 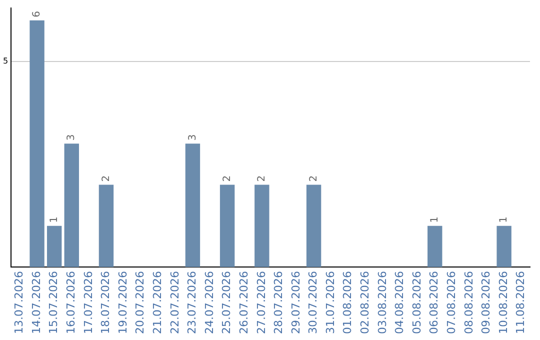 What do you see at coordinates (295, 302) in the screenshot?
I see `x-tick-label: 29.07.2026` at bounding box center [295, 302].